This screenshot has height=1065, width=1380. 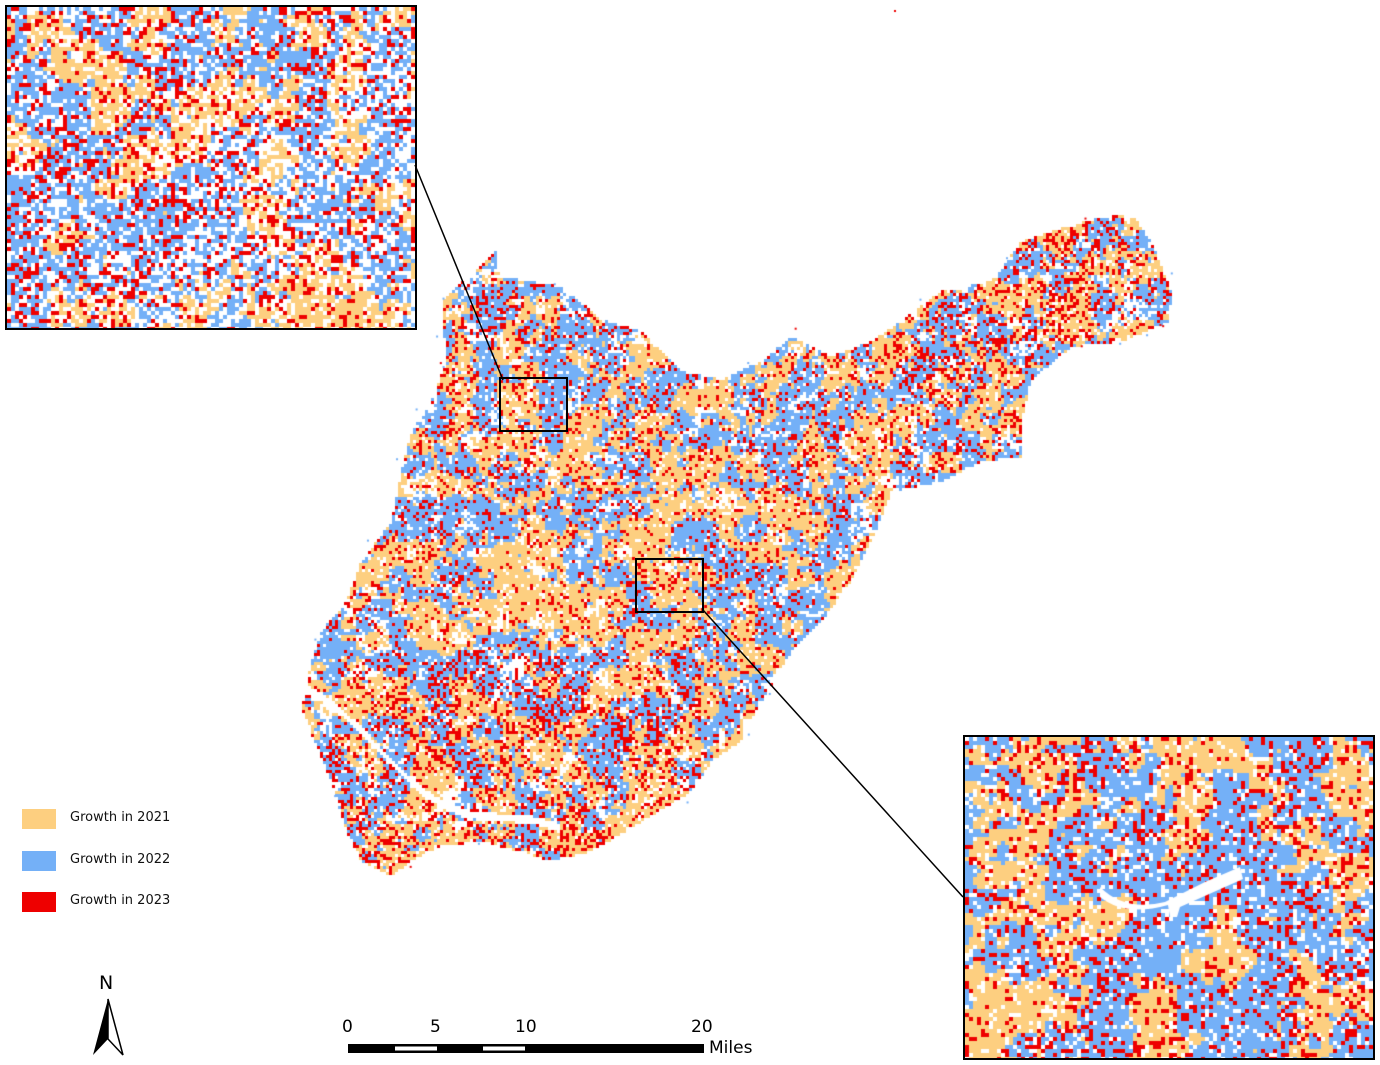 I want to click on scale-tick-10: 10, so click(x=526, y=1027).